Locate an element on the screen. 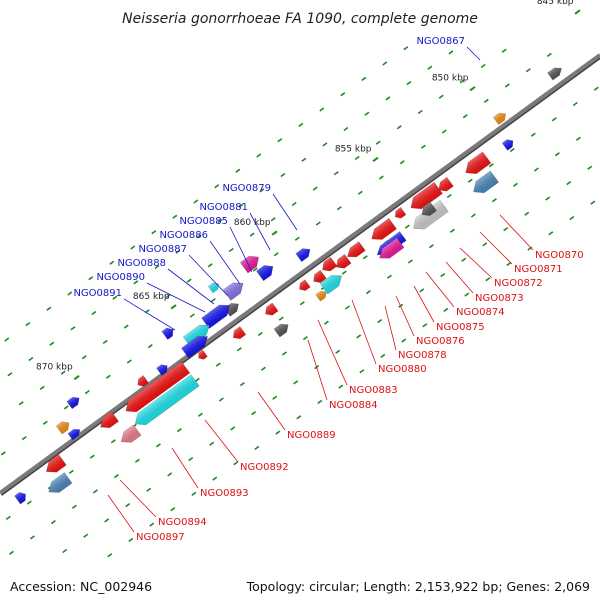  gene-label-upper: NGO0888 is located at coordinates (141, 263).